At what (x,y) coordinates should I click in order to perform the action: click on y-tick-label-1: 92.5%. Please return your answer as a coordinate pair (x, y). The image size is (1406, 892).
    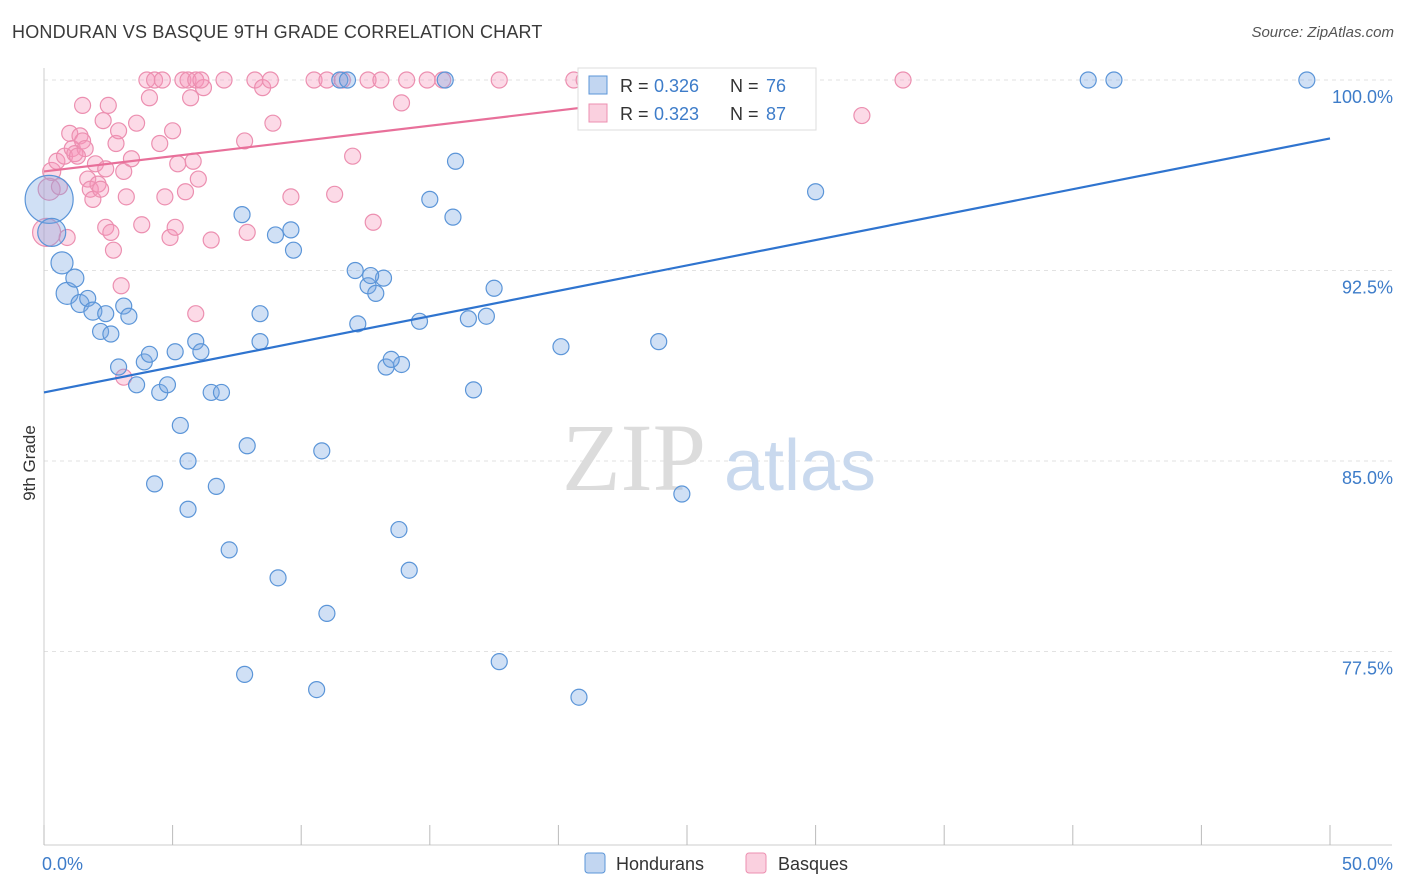
    Looking at the image, I should click on (1367, 288).